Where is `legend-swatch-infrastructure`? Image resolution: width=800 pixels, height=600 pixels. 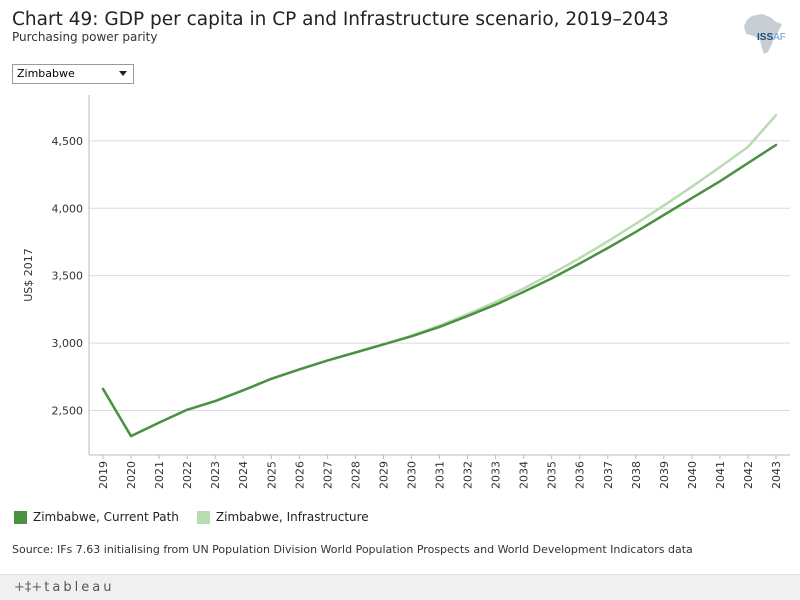 legend-swatch-infrastructure is located at coordinates (203, 517).